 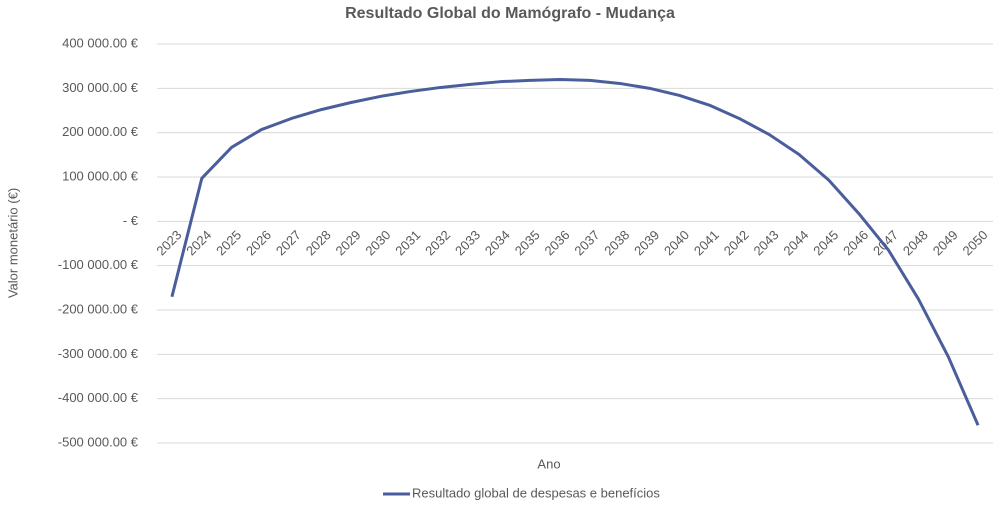 What do you see at coordinates (318, 242) in the screenshot?
I see `x-tick-label: 2028` at bounding box center [318, 242].